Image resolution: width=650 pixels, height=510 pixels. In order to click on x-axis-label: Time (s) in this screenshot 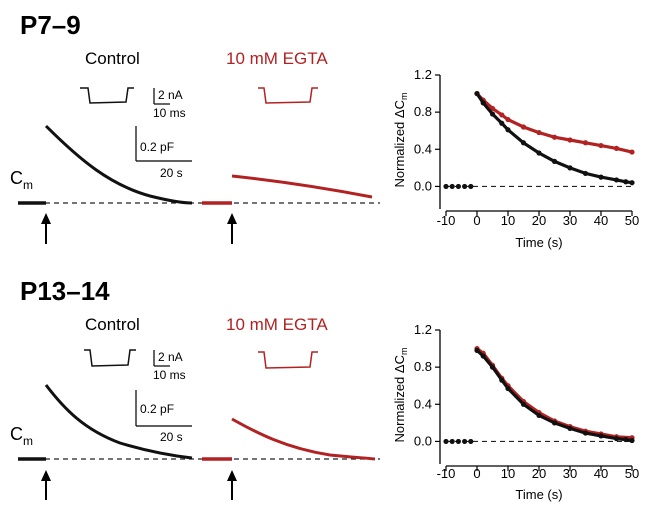, I will do `click(538, 242)`.